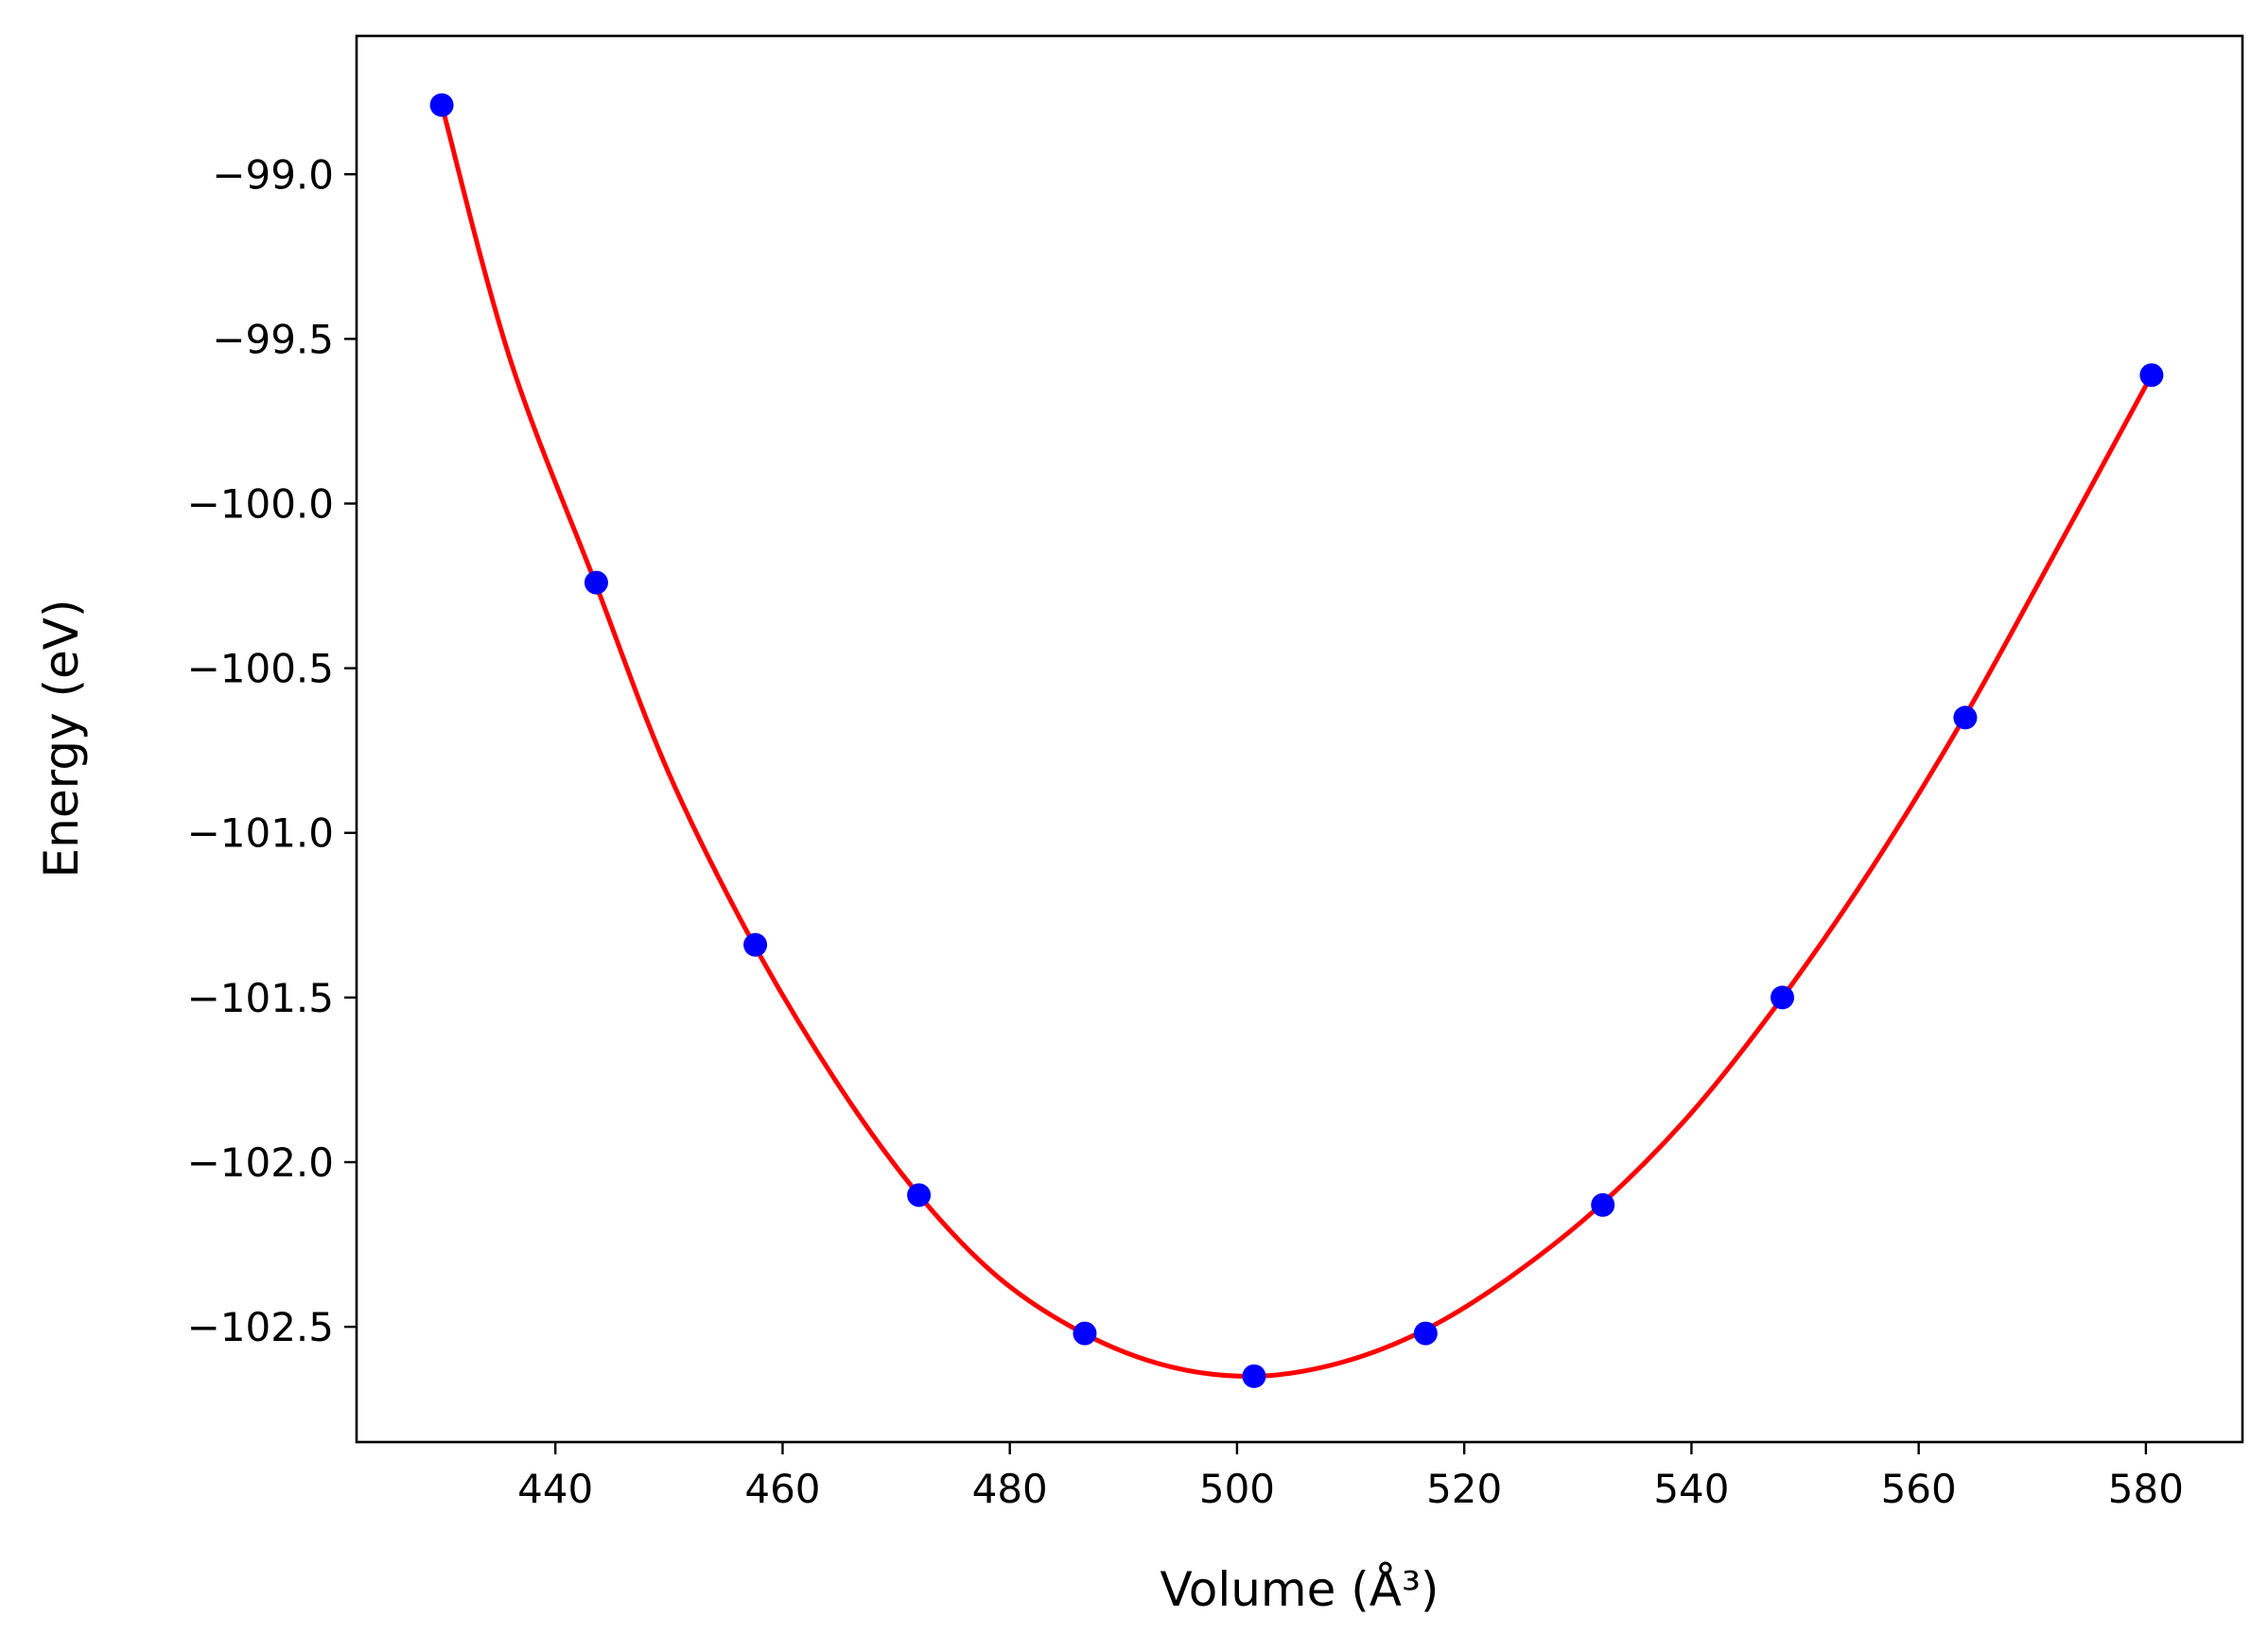 The image size is (2268, 1652). Describe the element at coordinates (1919, 1489) in the screenshot. I see `x-tick-label: 560` at that location.